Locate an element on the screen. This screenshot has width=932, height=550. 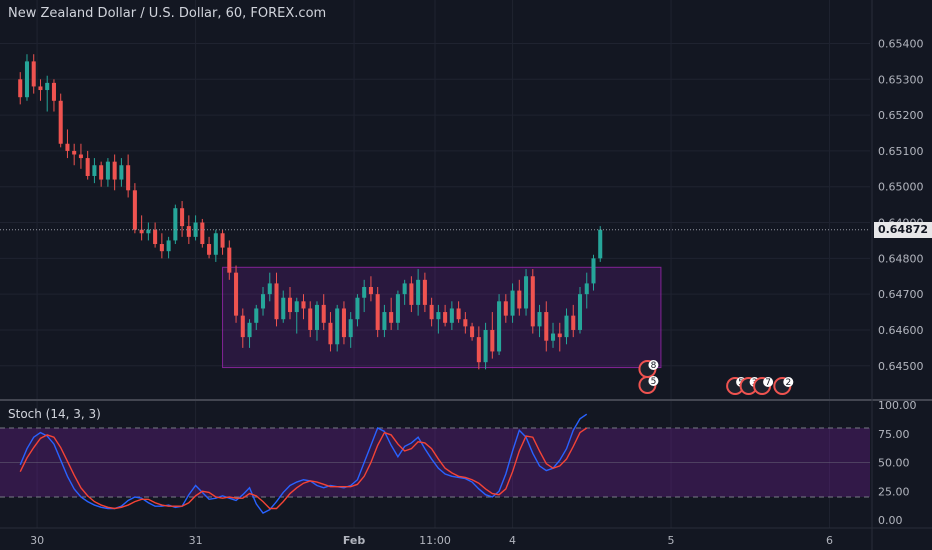
time-tick-label: 11:00 is located at coordinates (435, 540).